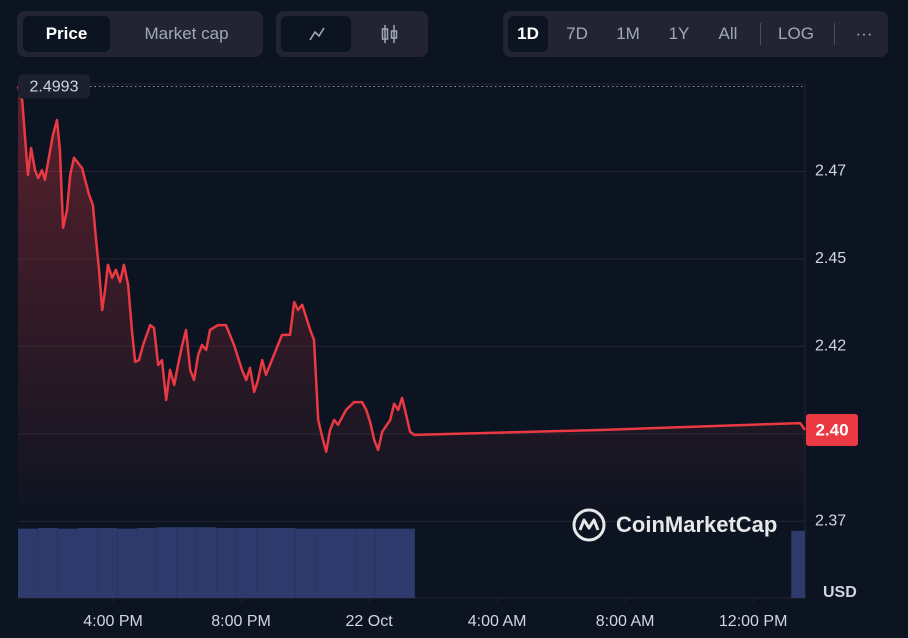  Describe the element at coordinates (796, 33) in the screenshot. I see `log-button: LOG` at that location.